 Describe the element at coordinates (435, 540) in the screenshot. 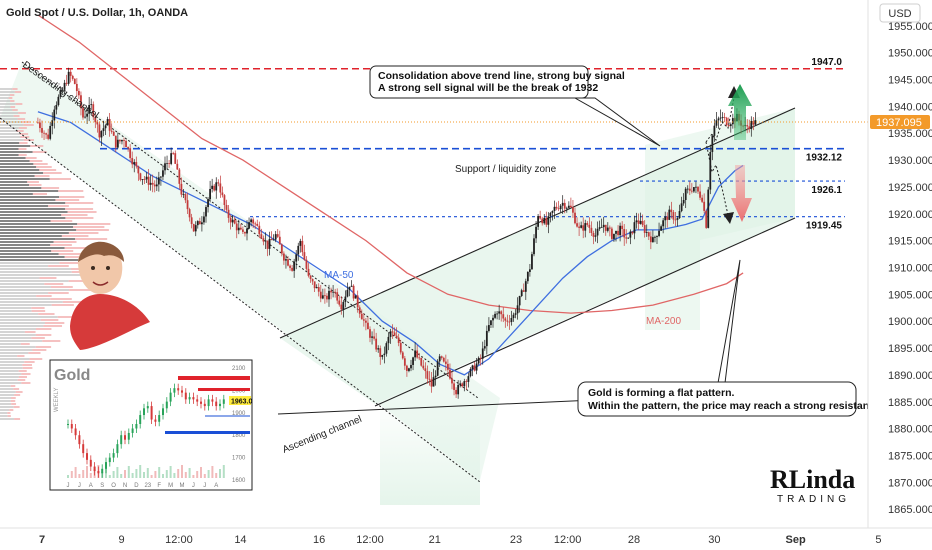

I see `x-tick-label: 21` at that location.